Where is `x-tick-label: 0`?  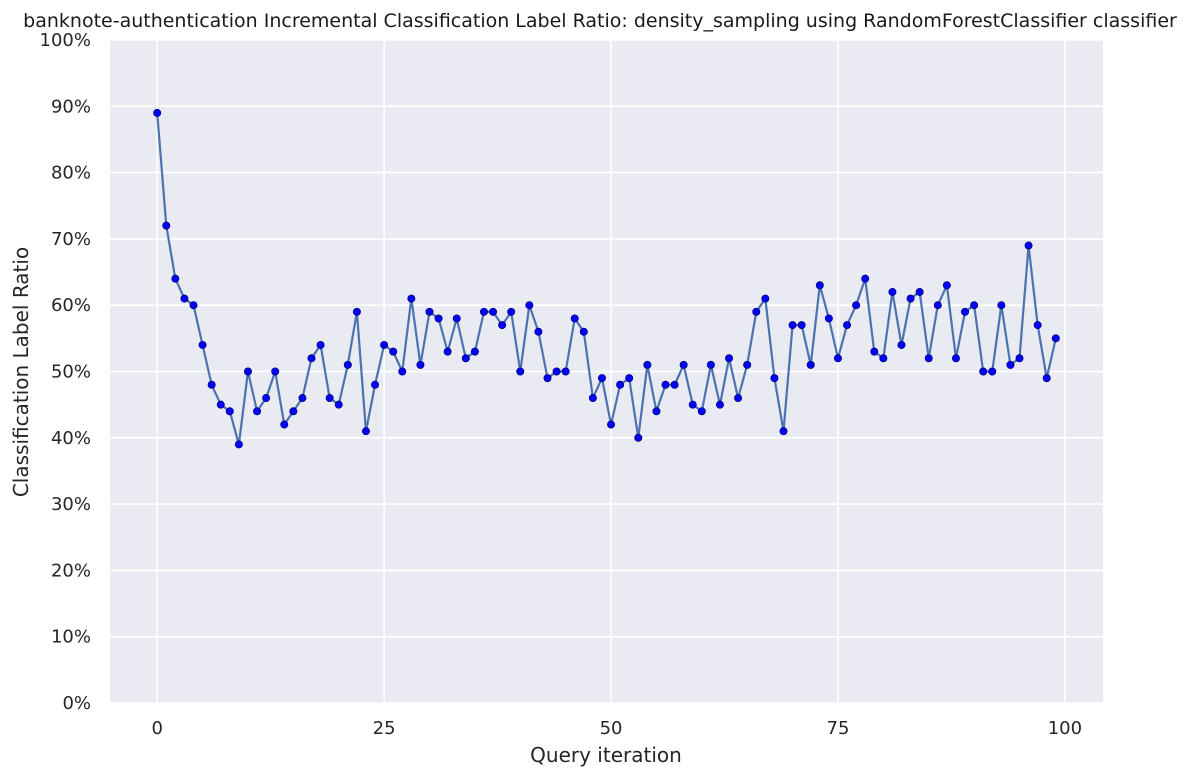 x-tick-label: 0 is located at coordinates (156, 728).